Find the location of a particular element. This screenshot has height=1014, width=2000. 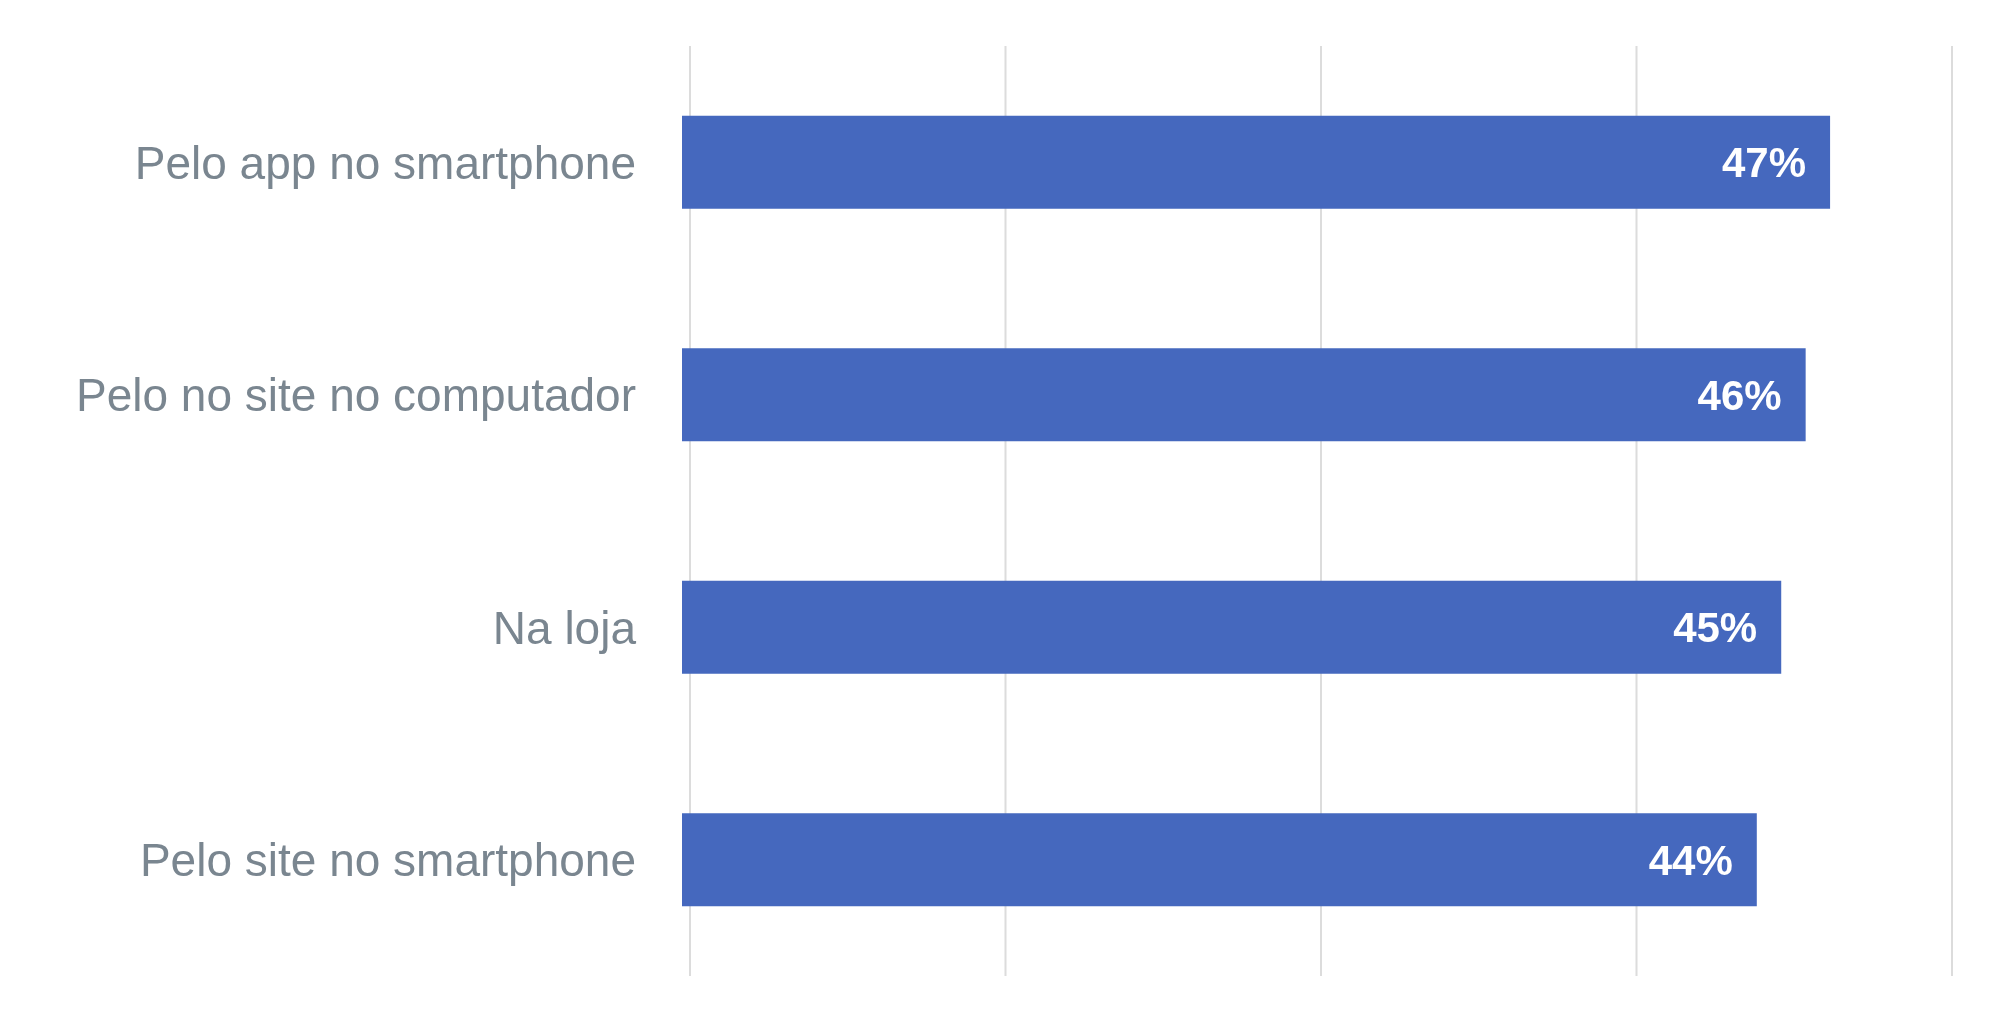

y-tick-label: Na loja is located at coordinates (564, 627).